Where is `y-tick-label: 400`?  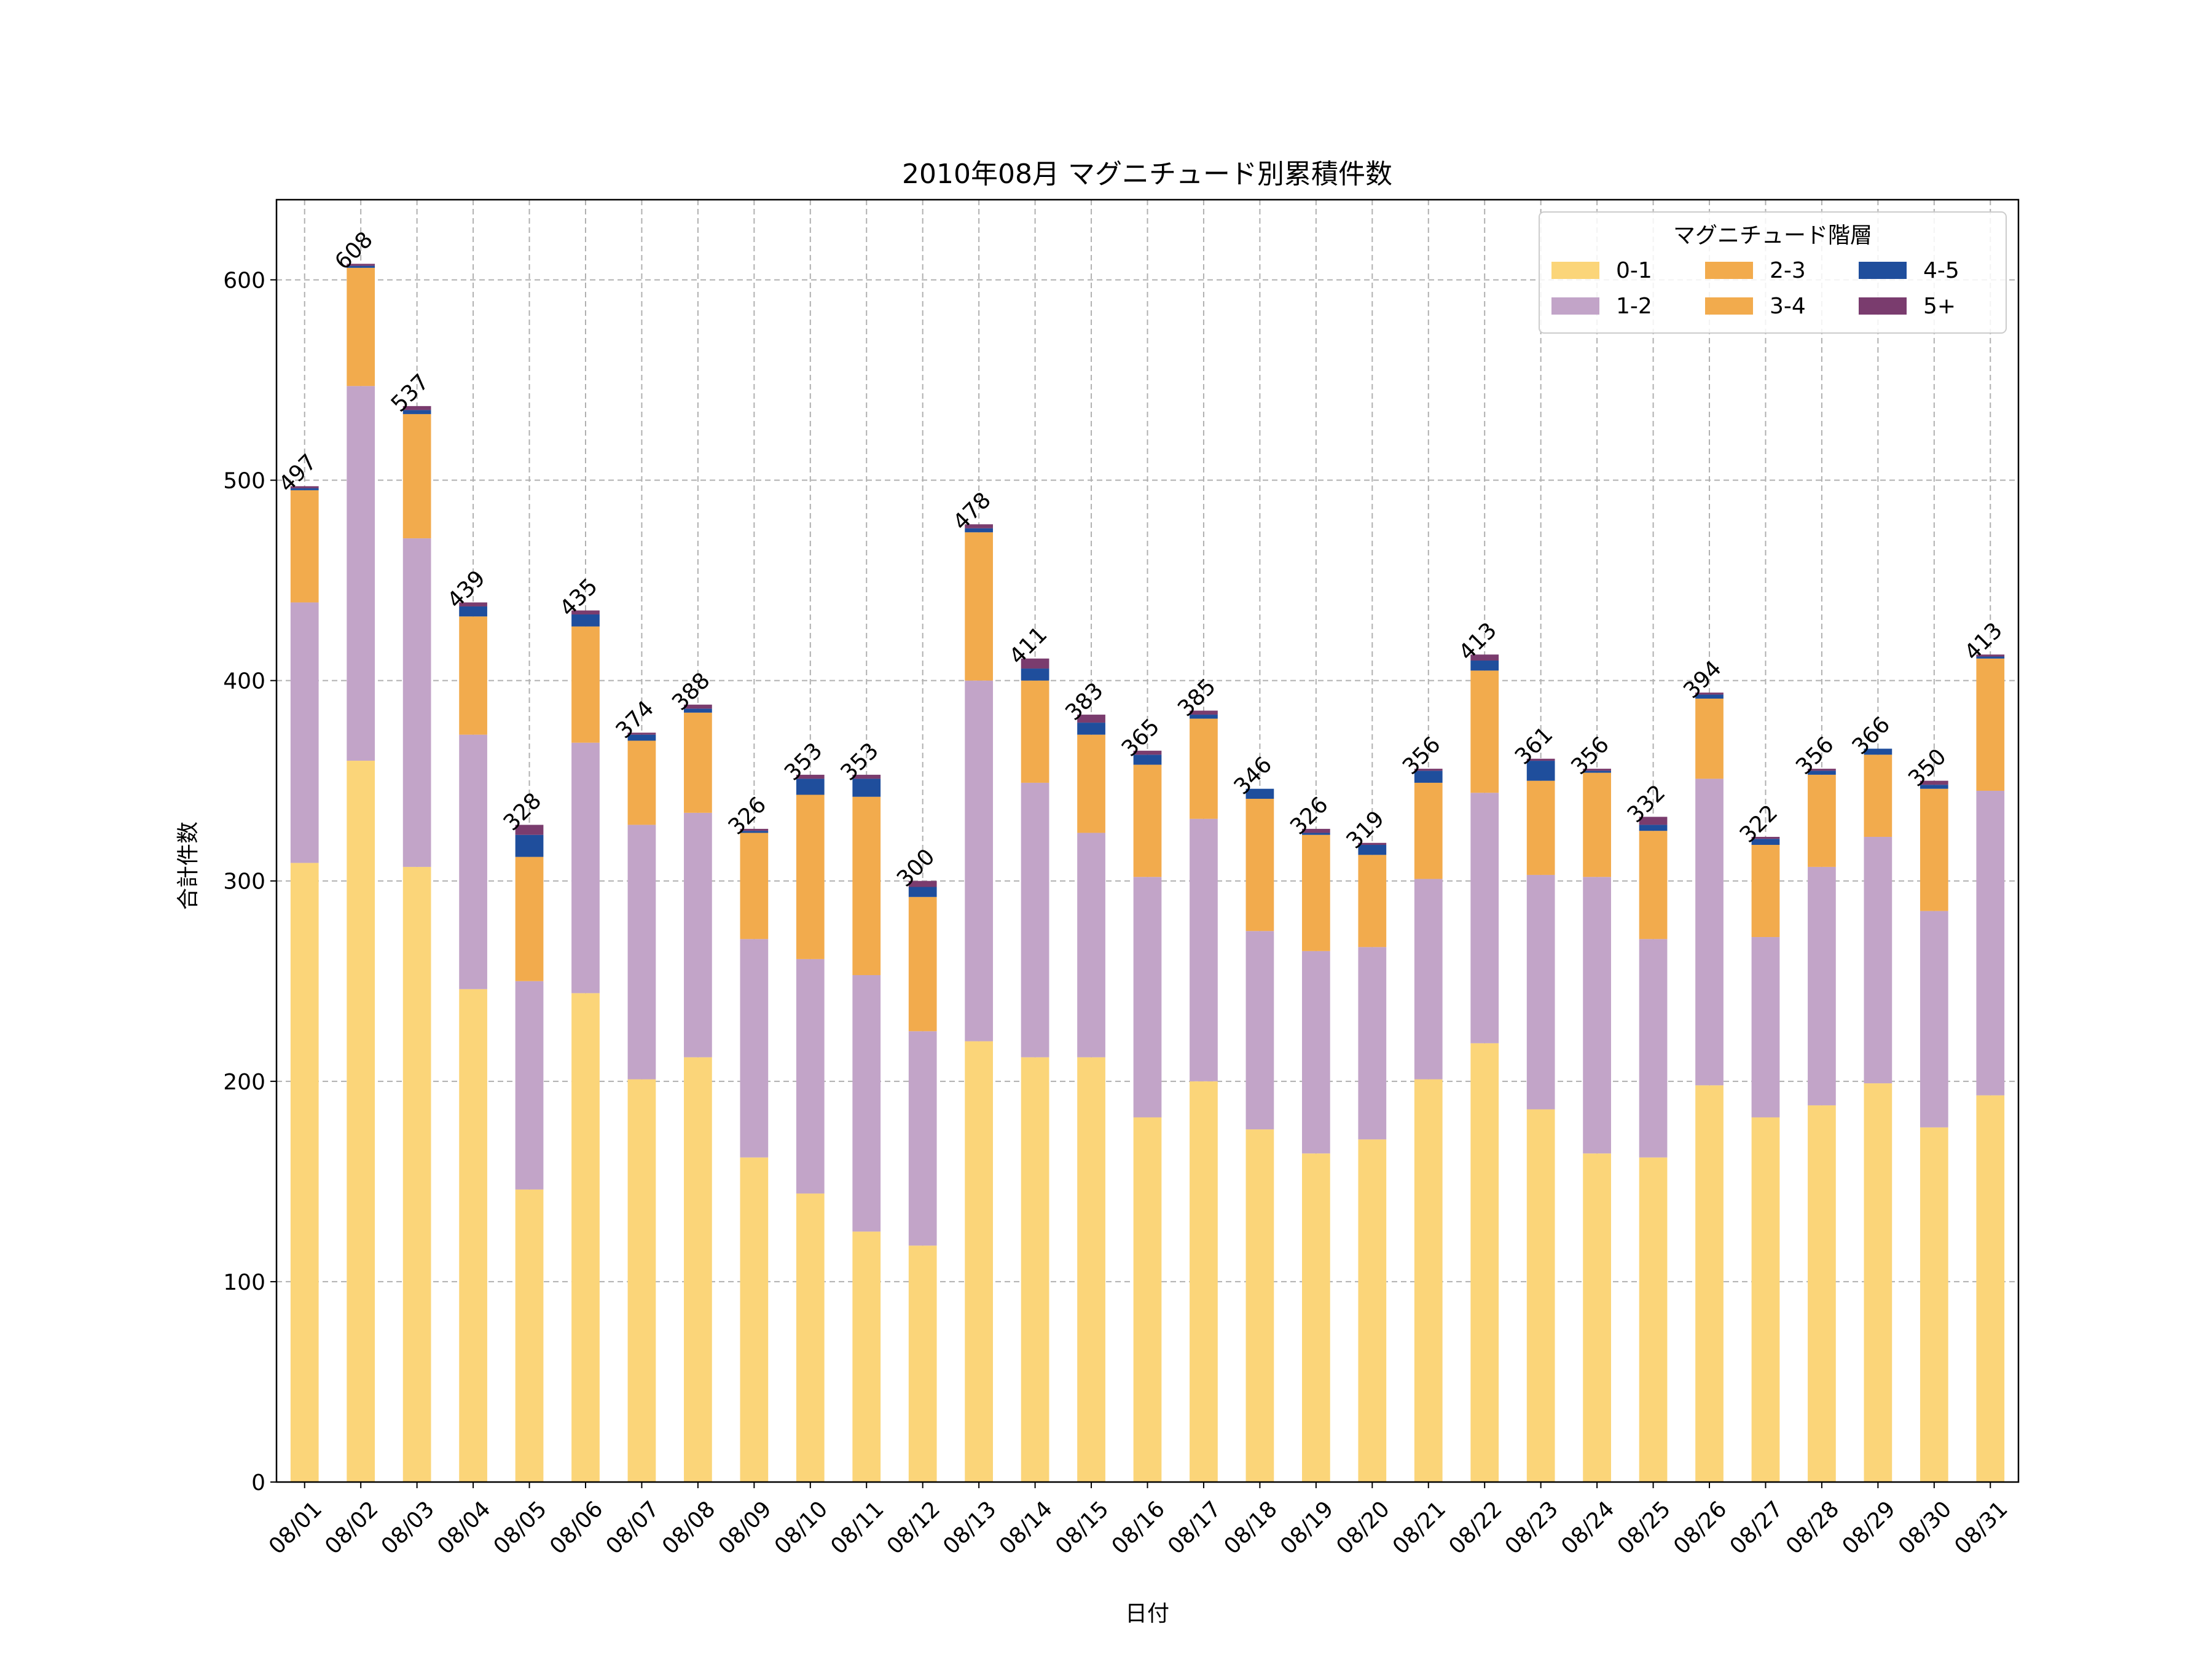
y-tick-label: 400 is located at coordinates (244, 681).